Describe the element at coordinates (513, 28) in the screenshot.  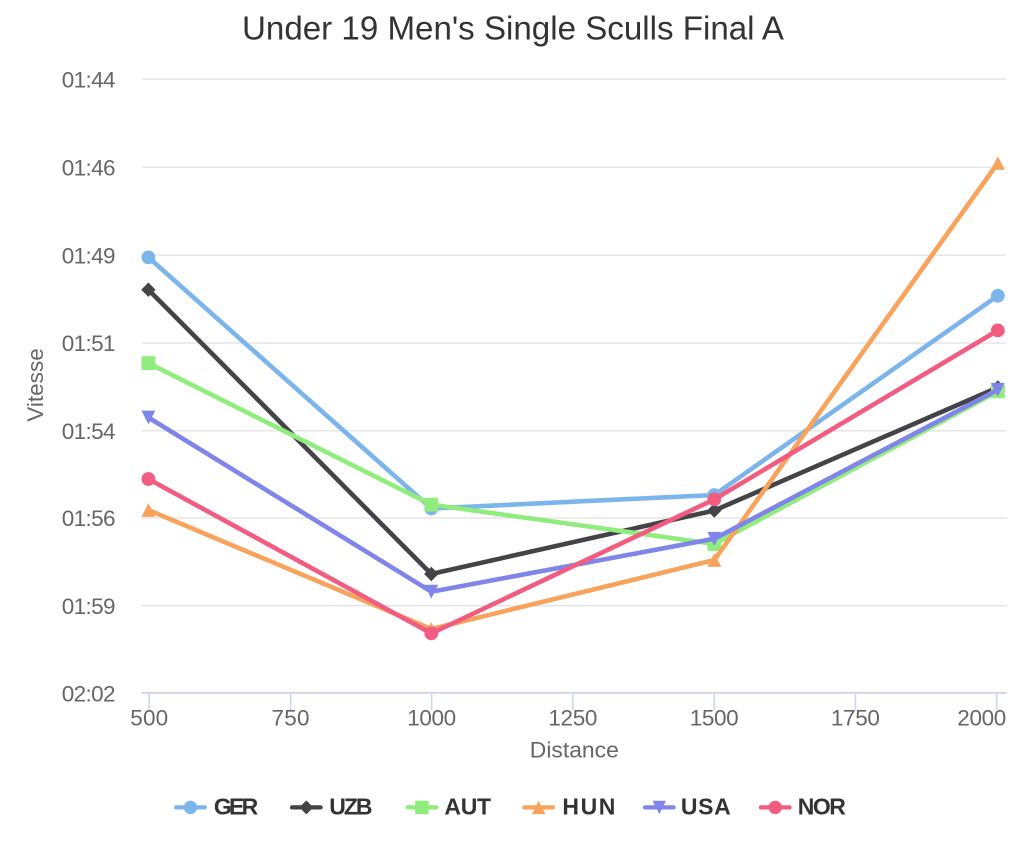
I see `svg-text:Under 19 Men's Single Sculls F: Under 19 Men's Single Sculls Final A` at that location.